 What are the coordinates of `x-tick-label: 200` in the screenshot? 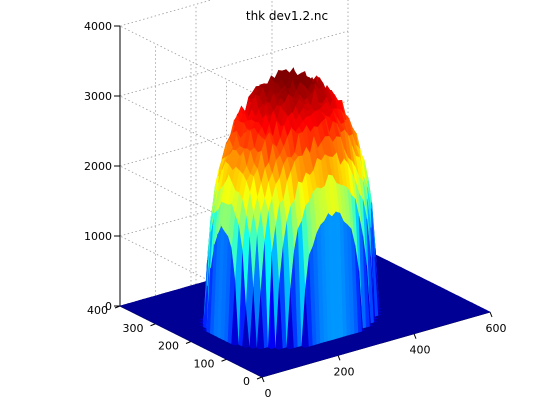 It's located at (344, 371).